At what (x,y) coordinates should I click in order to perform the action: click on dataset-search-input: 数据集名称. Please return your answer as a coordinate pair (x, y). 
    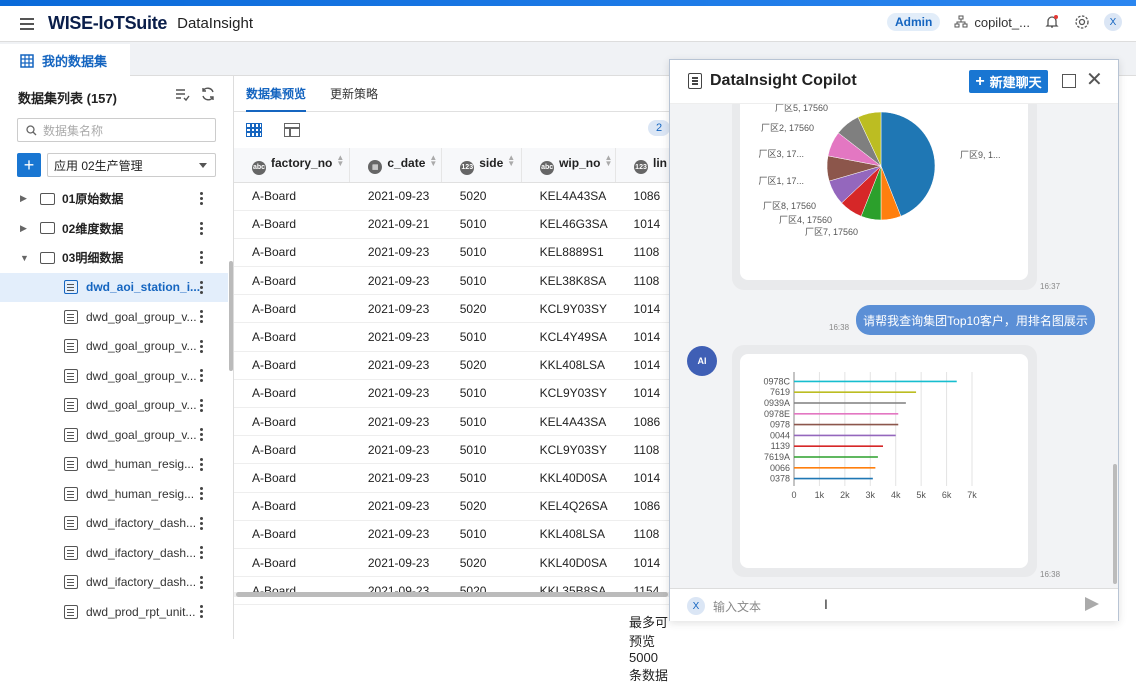
    Looking at the image, I should click on (116, 130).